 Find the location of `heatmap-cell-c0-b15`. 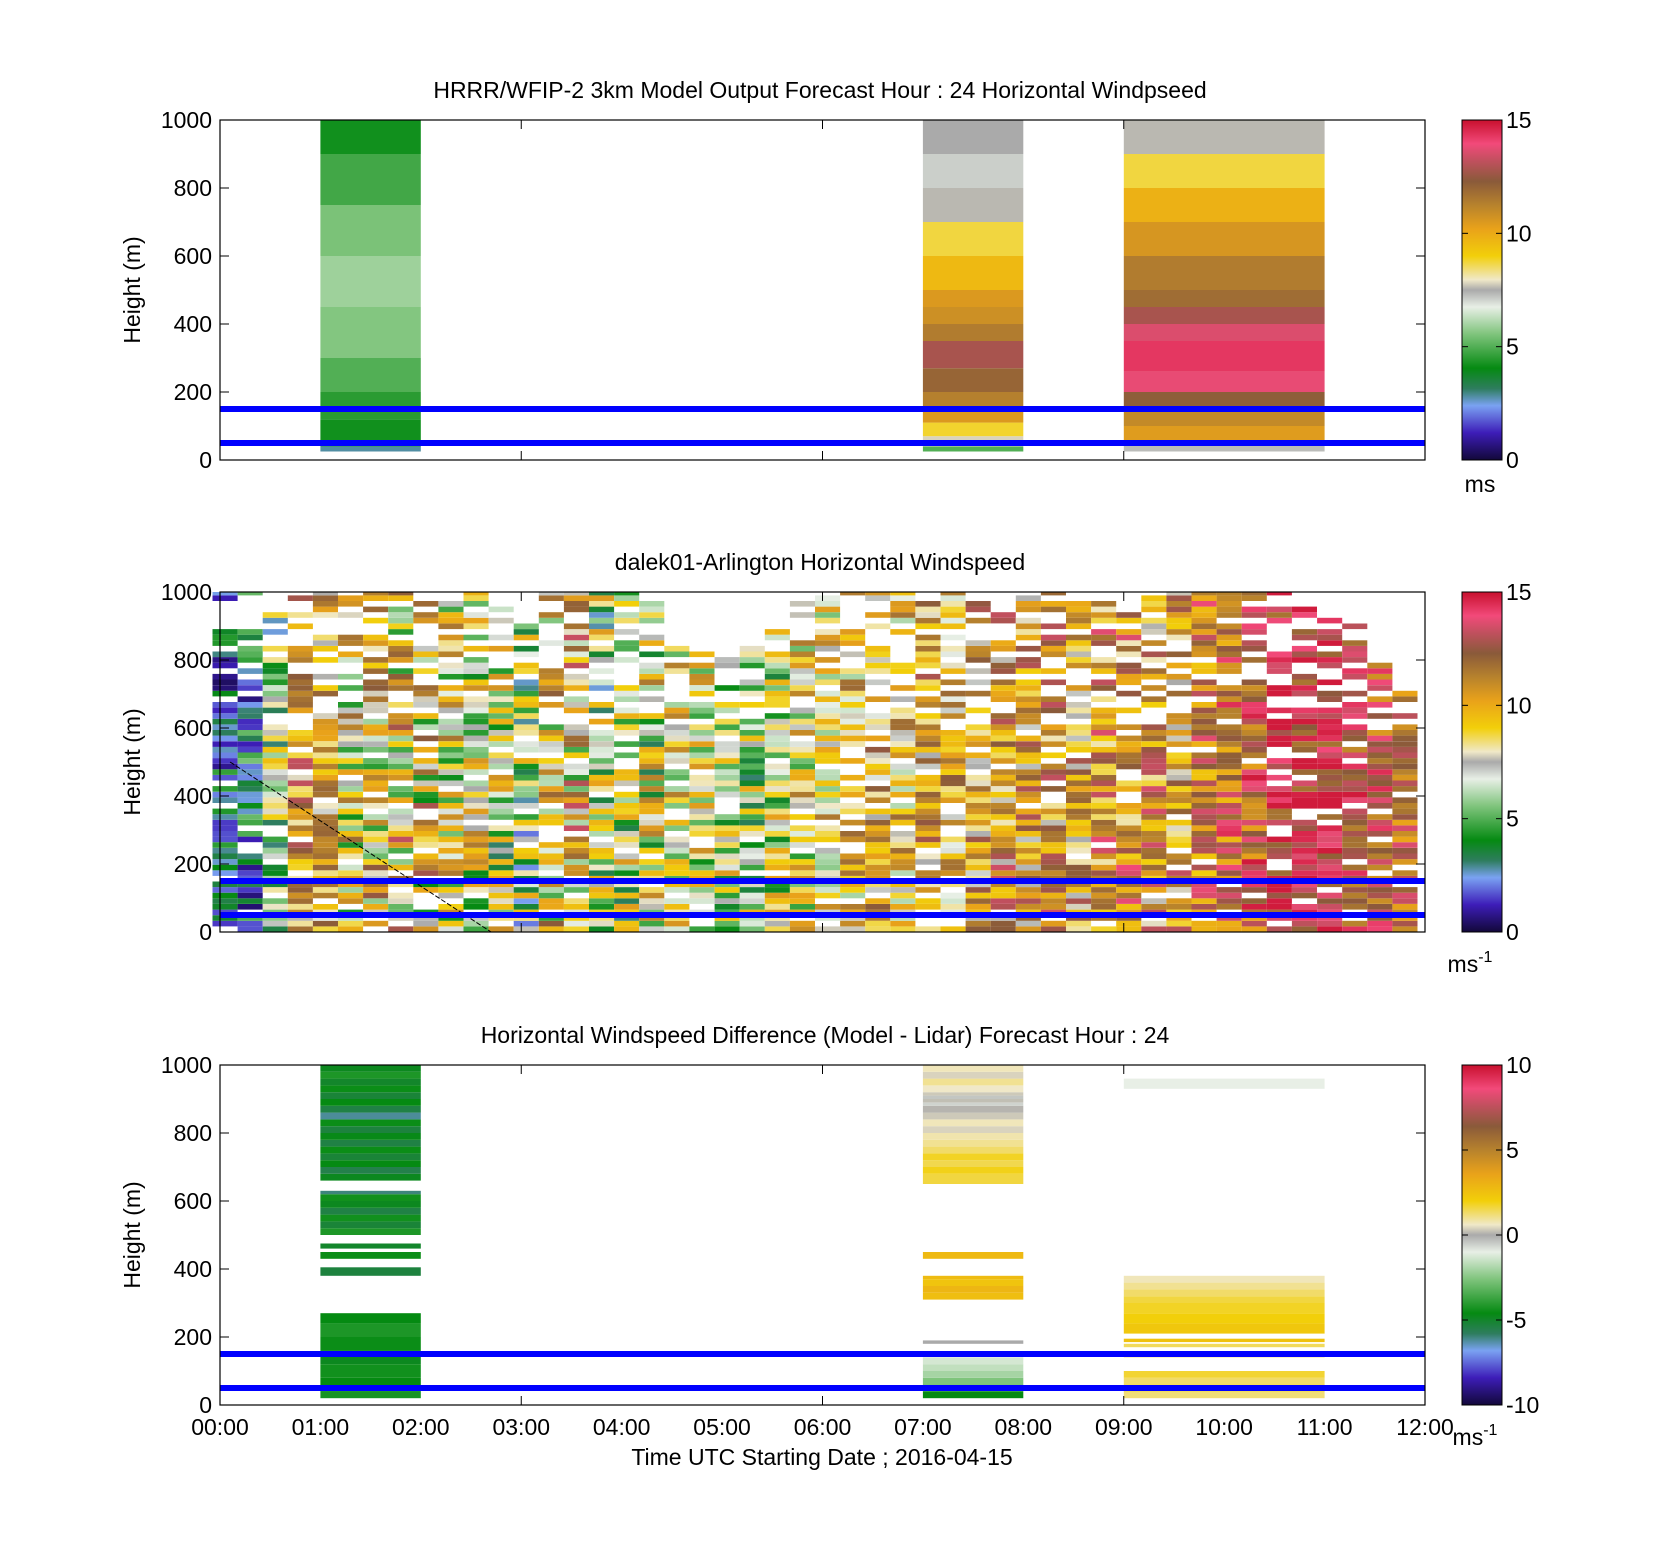

heatmap-cell-c0-b15 is located at coordinates (370, 1197).